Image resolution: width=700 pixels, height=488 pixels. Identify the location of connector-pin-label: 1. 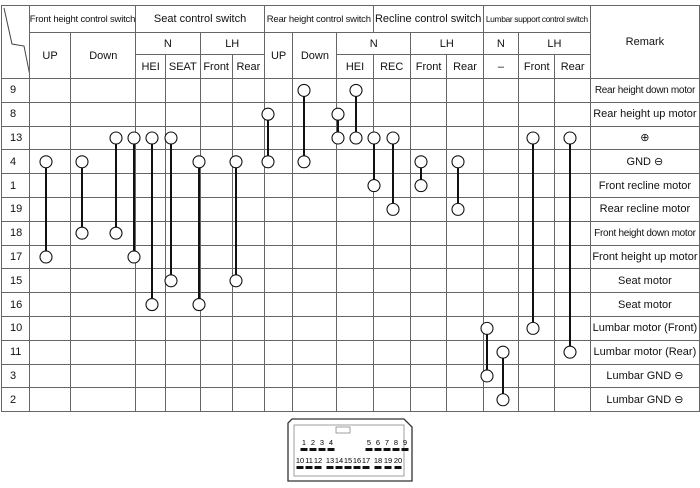
(304, 442).